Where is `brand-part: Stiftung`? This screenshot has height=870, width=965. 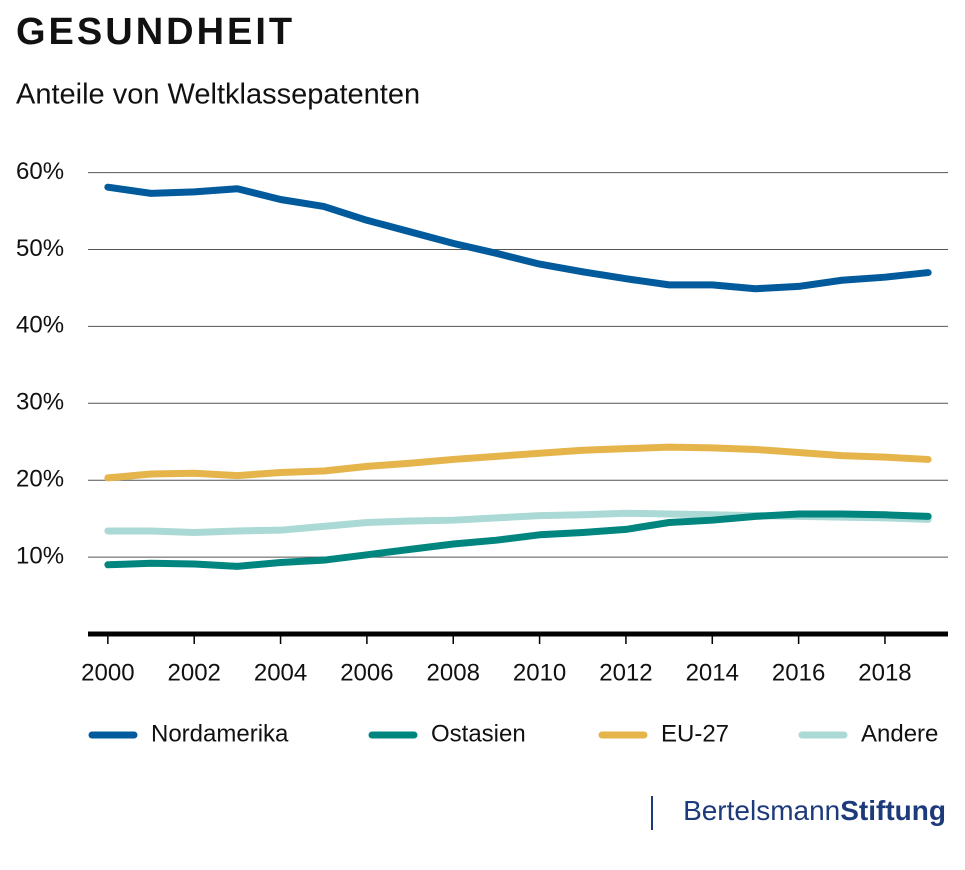 brand-part: Stiftung is located at coordinates (893, 810).